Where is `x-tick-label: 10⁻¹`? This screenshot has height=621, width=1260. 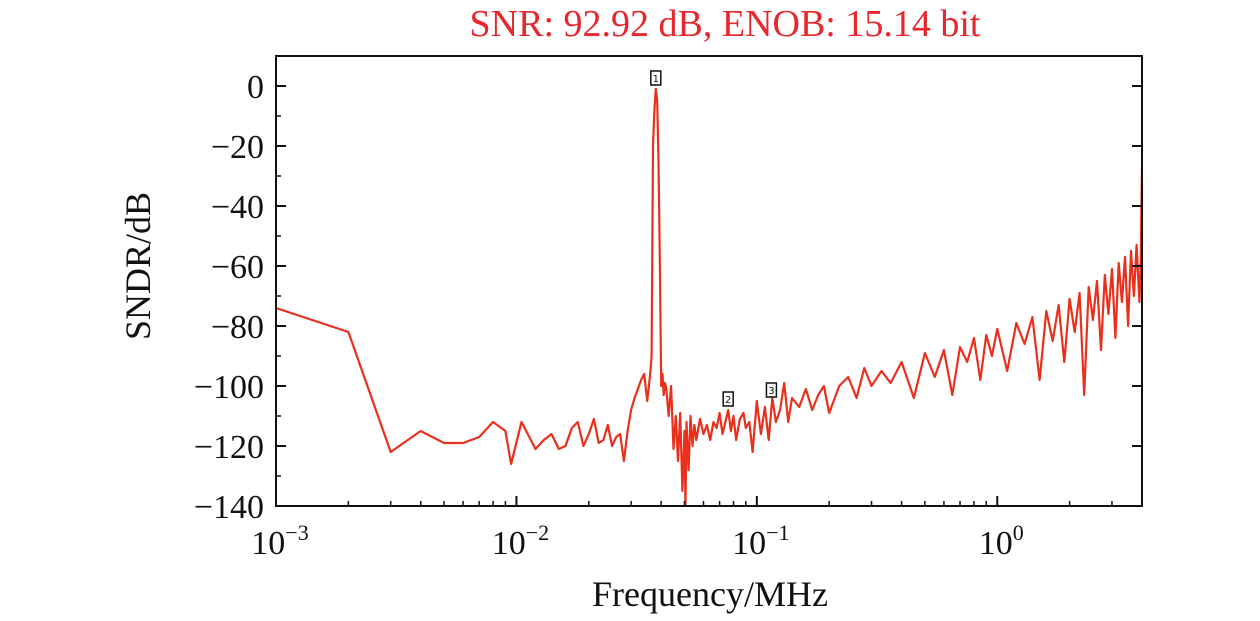 x-tick-label: 10⁻¹ is located at coordinates (760, 541).